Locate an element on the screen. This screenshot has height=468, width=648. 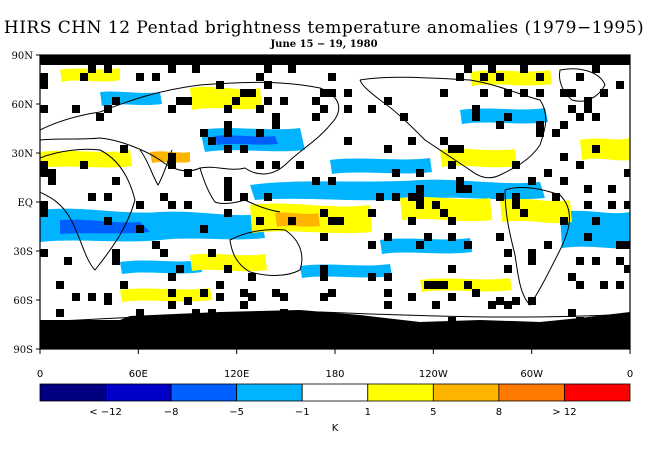
colorbar-label: > 12 is located at coordinates (564, 412).